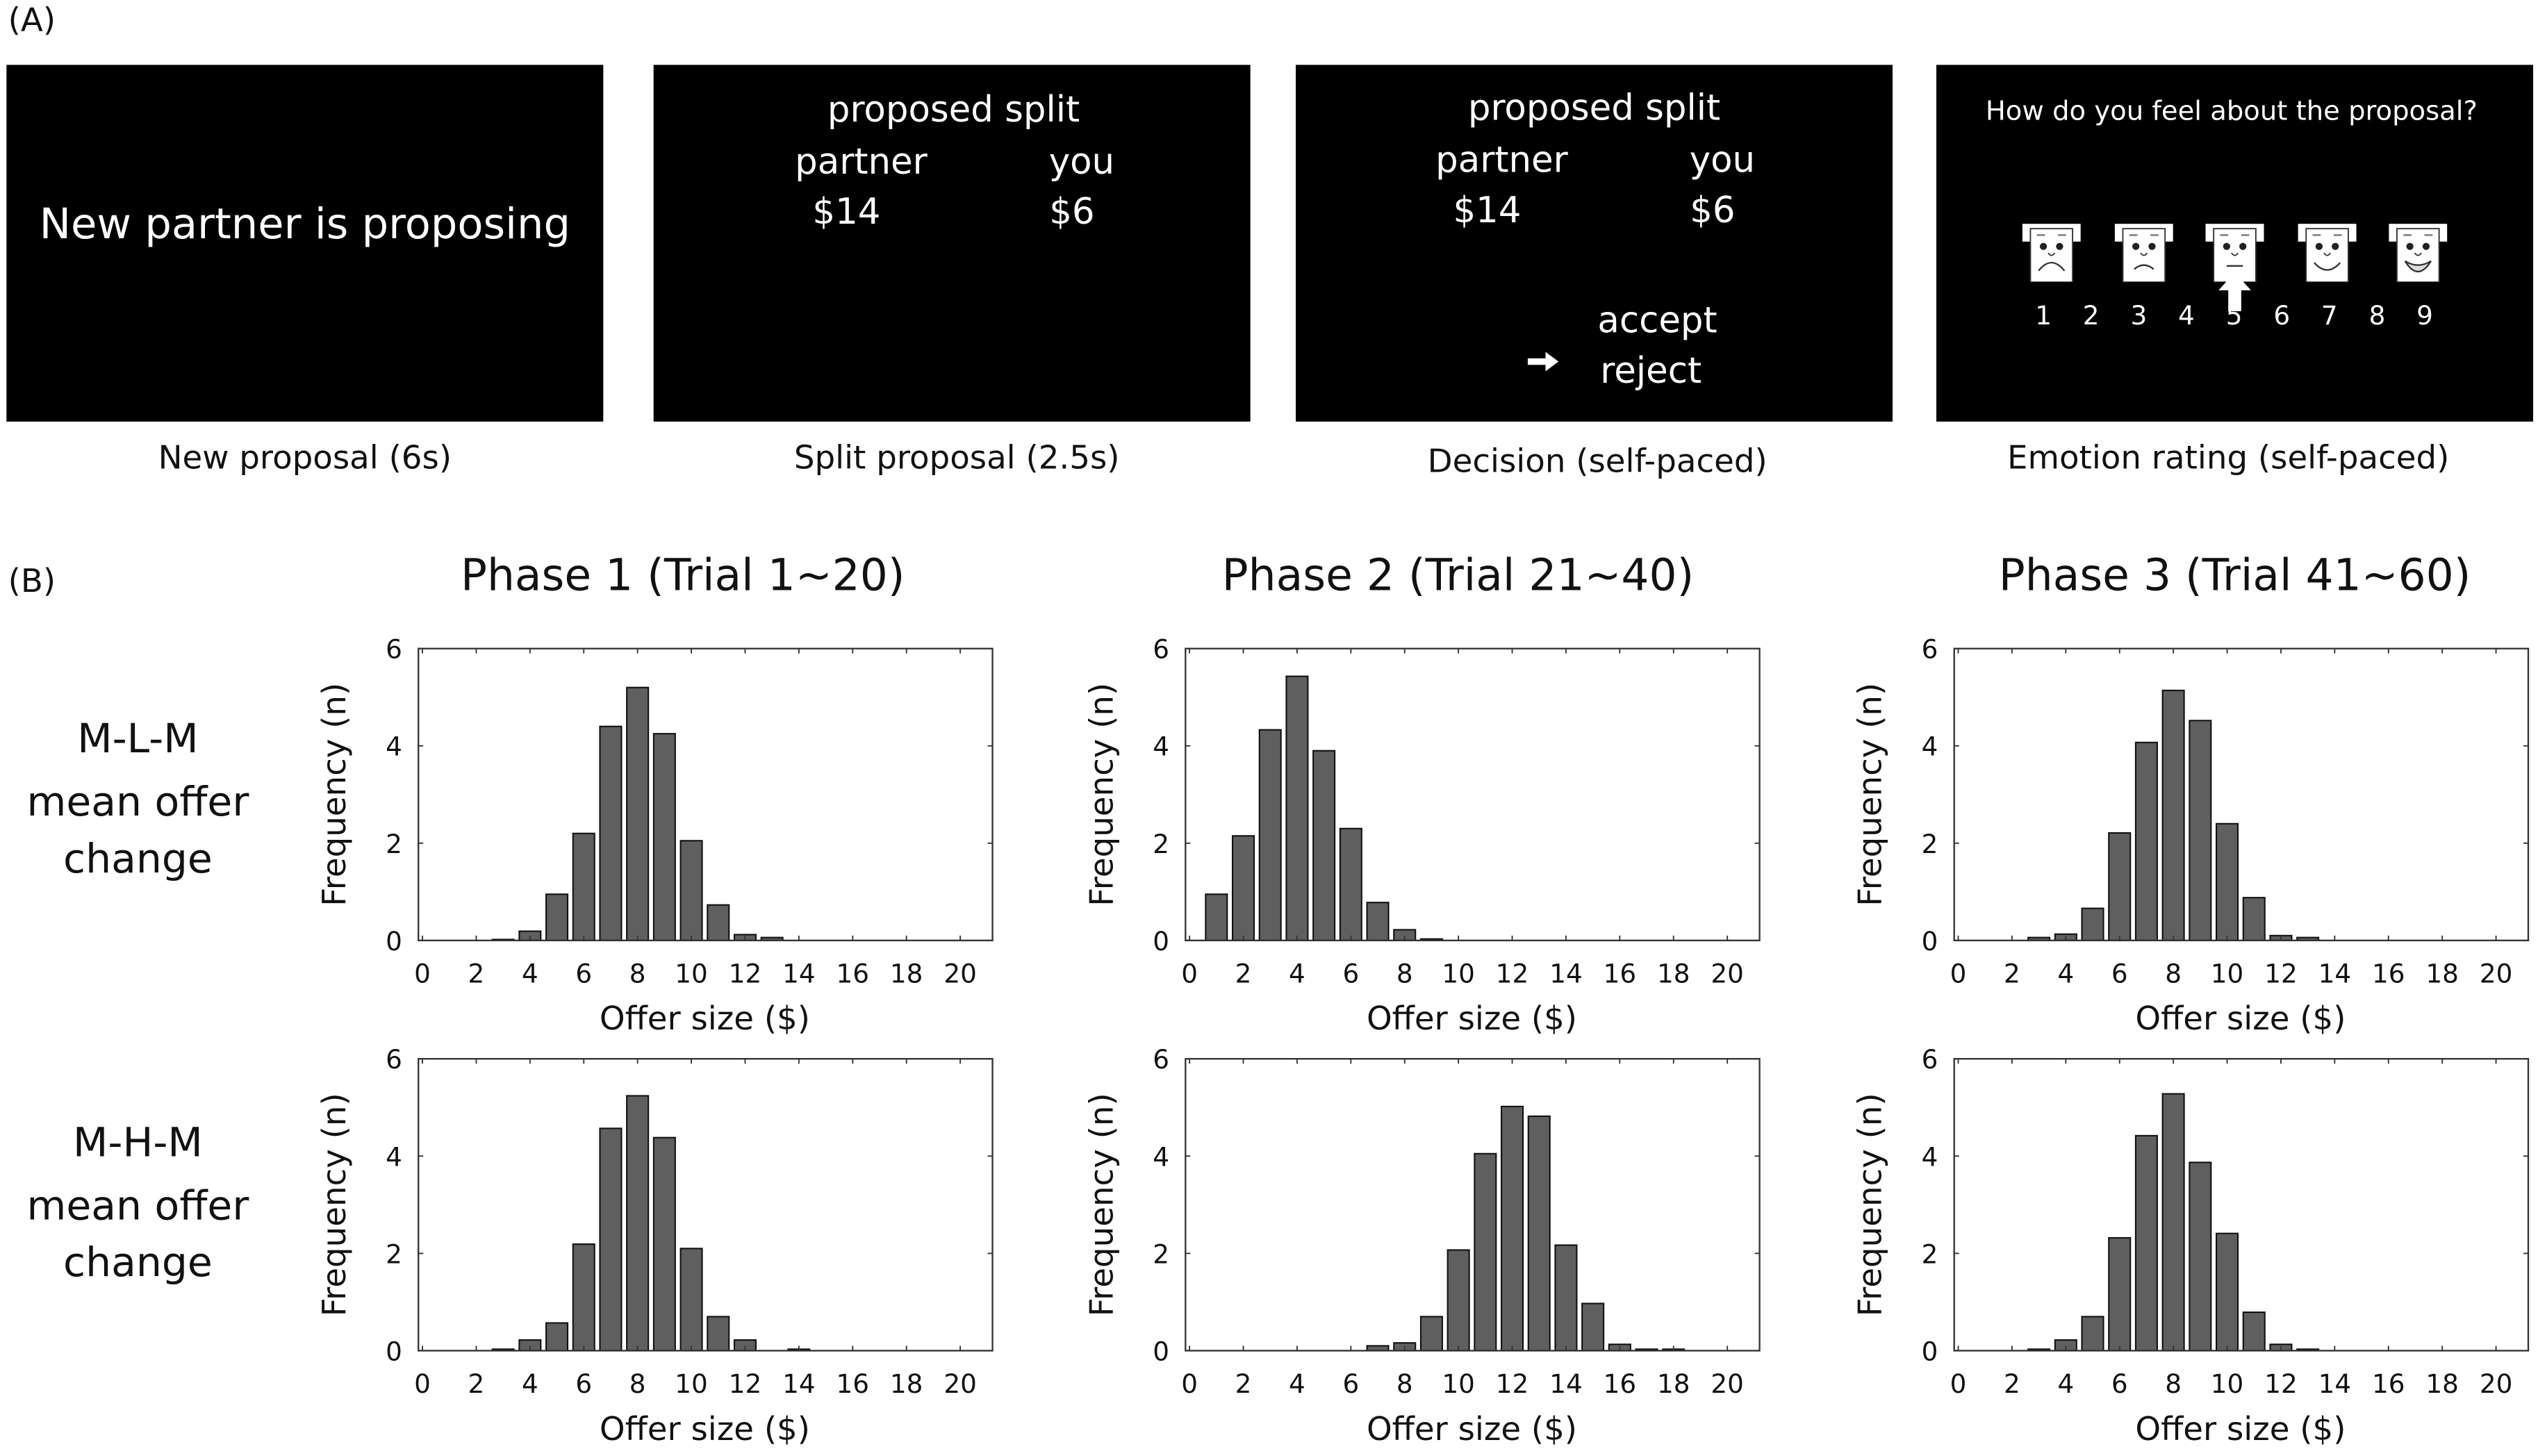  I want to click on condition-mlm-line2: mean offer, so click(137, 802).